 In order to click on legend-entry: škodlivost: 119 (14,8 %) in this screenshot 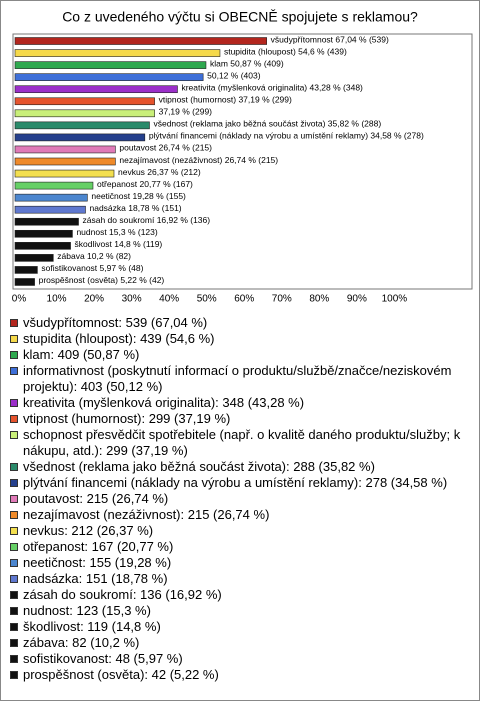, I will do `click(240, 627)`.